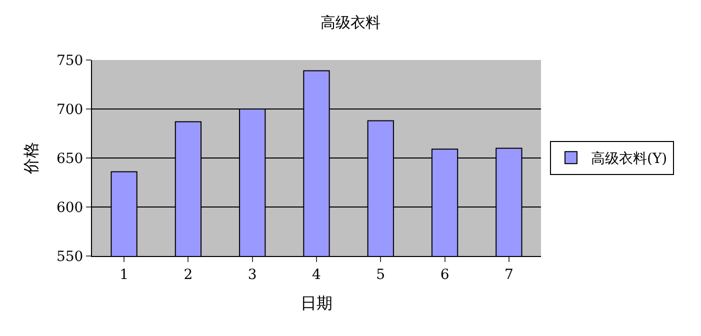 The image size is (701, 336). Describe the element at coordinates (629, 159) in the screenshot. I see `legend-label: 高级衣料(Y)` at that location.